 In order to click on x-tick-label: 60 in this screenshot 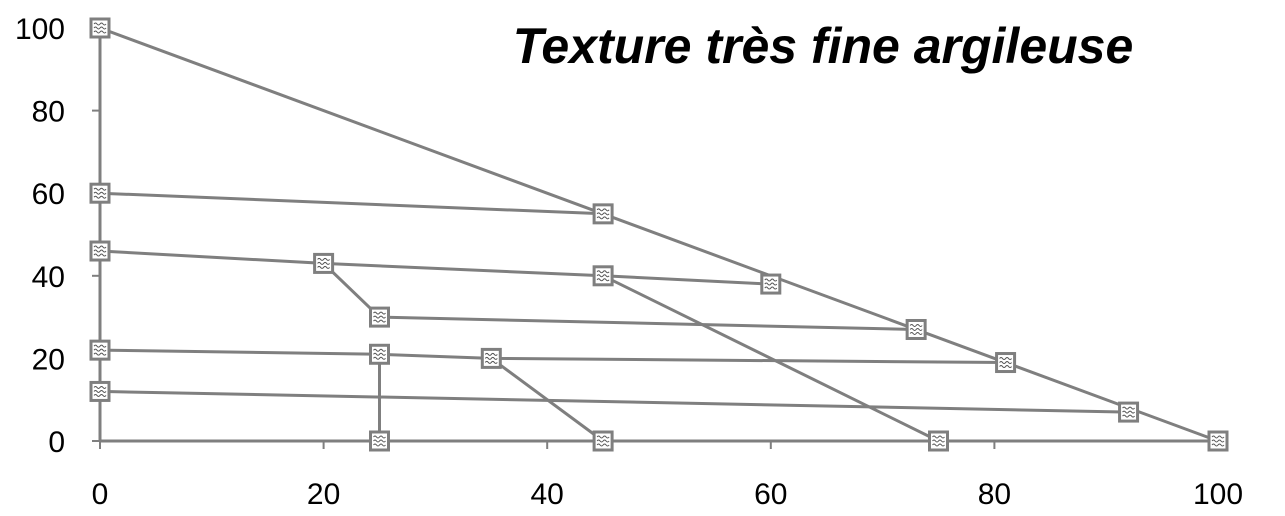, I will do `click(770, 494)`.